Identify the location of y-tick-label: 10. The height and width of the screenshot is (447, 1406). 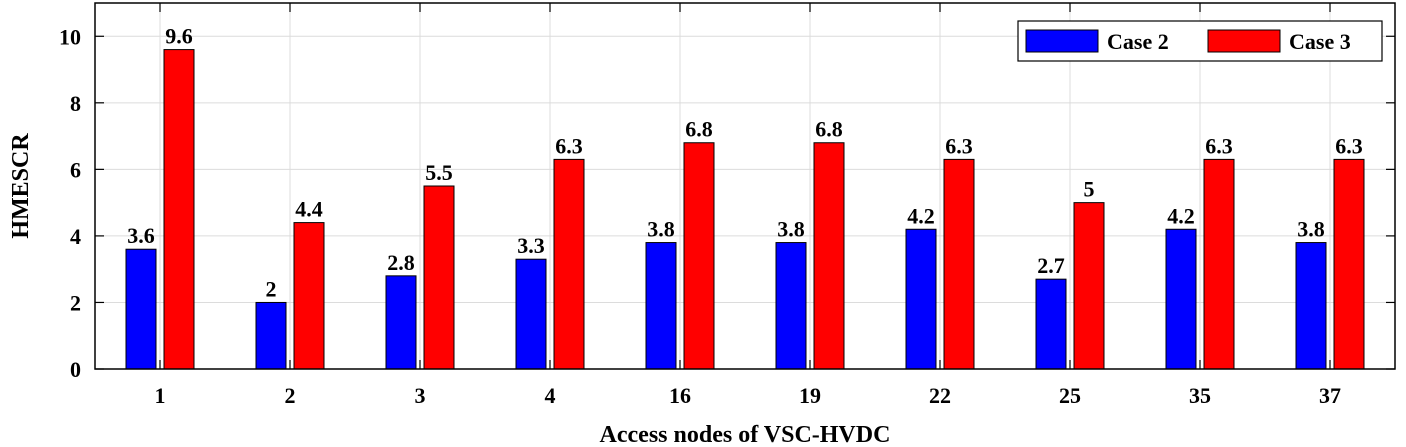
(70, 36).